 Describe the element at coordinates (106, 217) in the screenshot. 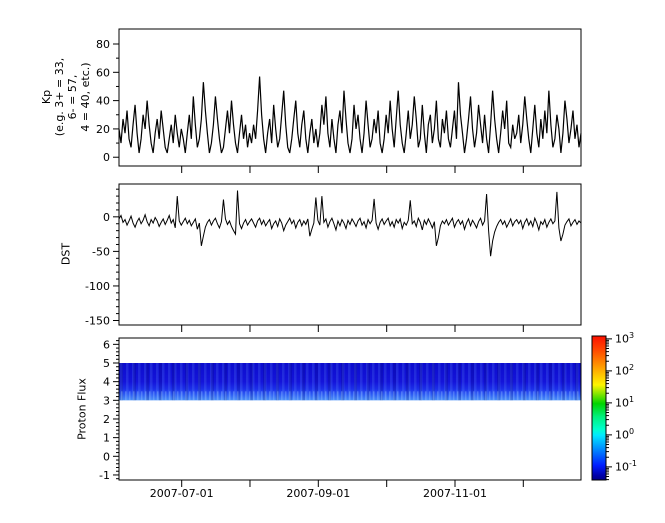

I see `dst-ytick-label: 0` at that location.